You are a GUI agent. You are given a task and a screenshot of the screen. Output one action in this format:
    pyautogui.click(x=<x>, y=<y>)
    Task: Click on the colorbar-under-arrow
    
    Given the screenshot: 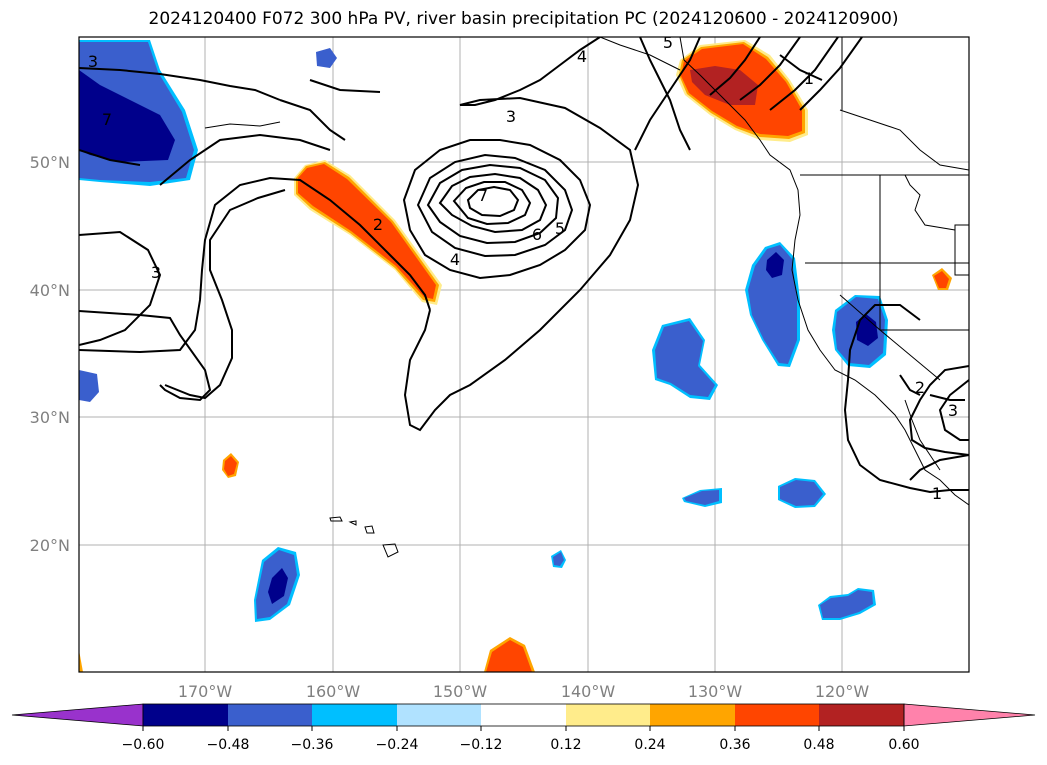 What is the action you would take?
    pyautogui.click(x=77, y=715)
    